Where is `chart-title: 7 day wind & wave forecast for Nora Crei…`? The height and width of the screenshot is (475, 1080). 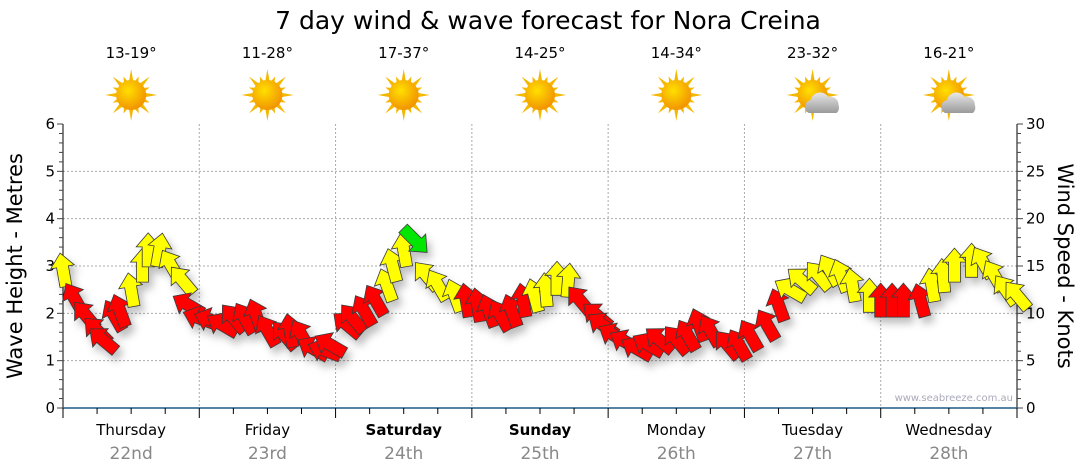
chart-title: 7 day wind & wave forecast for Nora Crei… is located at coordinates (548, 20).